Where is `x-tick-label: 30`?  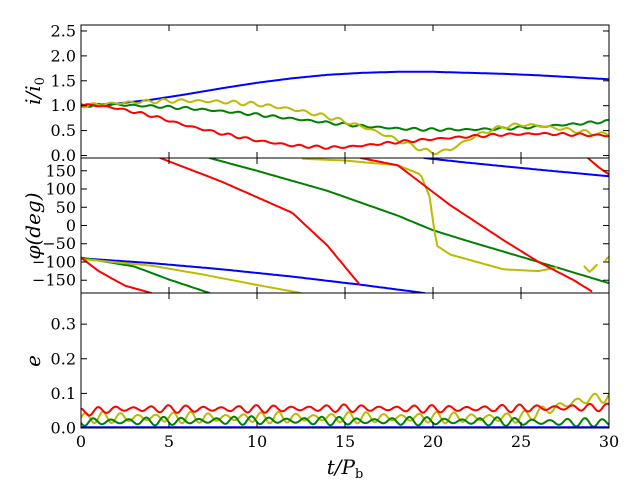 x-tick-label: 30 is located at coordinates (609, 441).